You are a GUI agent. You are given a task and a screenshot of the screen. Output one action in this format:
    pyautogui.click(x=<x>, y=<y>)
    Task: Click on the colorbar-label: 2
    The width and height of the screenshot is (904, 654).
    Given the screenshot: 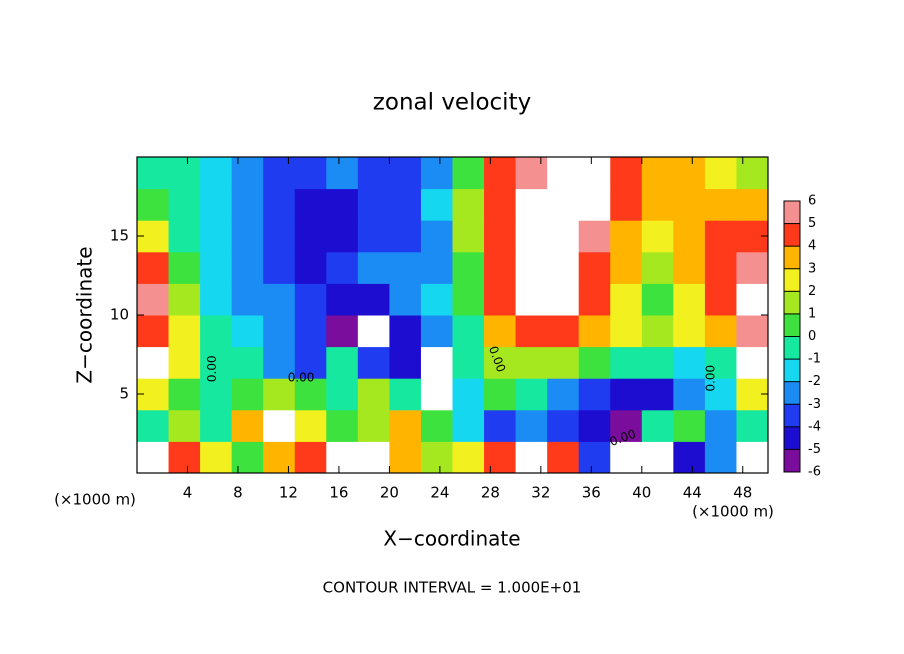 What is the action you would take?
    pyautogui.click(x=812, y=291)
    